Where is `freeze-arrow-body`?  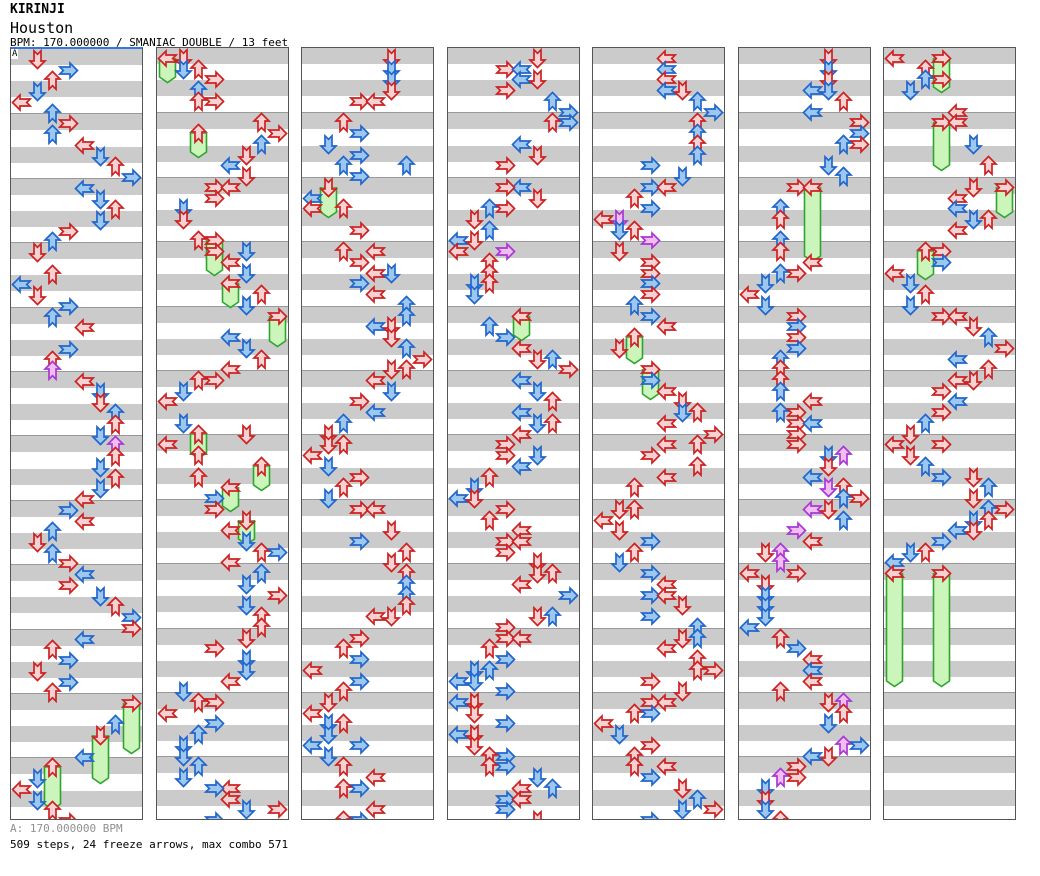
freeze-arrow-body is located at coordinates (131, 729).